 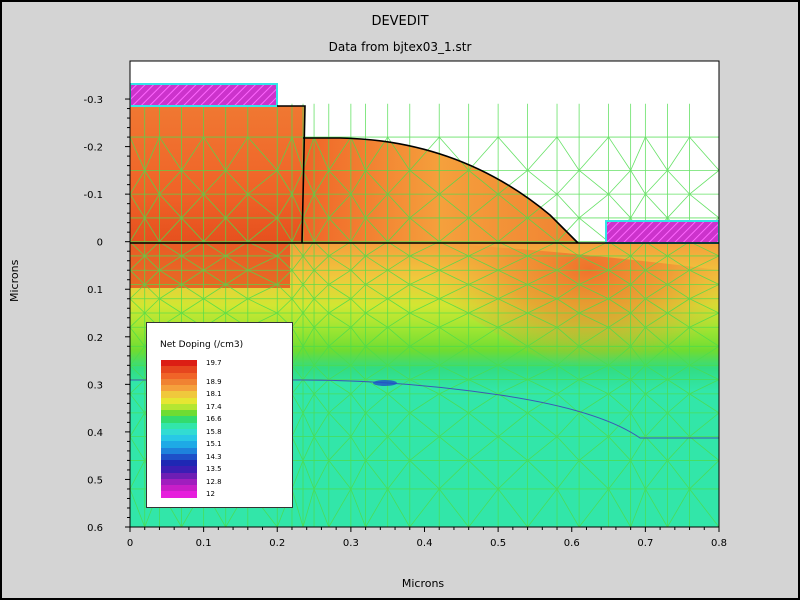 I want to click on x-tick-label: 0.7, so click(x=645, y=543).